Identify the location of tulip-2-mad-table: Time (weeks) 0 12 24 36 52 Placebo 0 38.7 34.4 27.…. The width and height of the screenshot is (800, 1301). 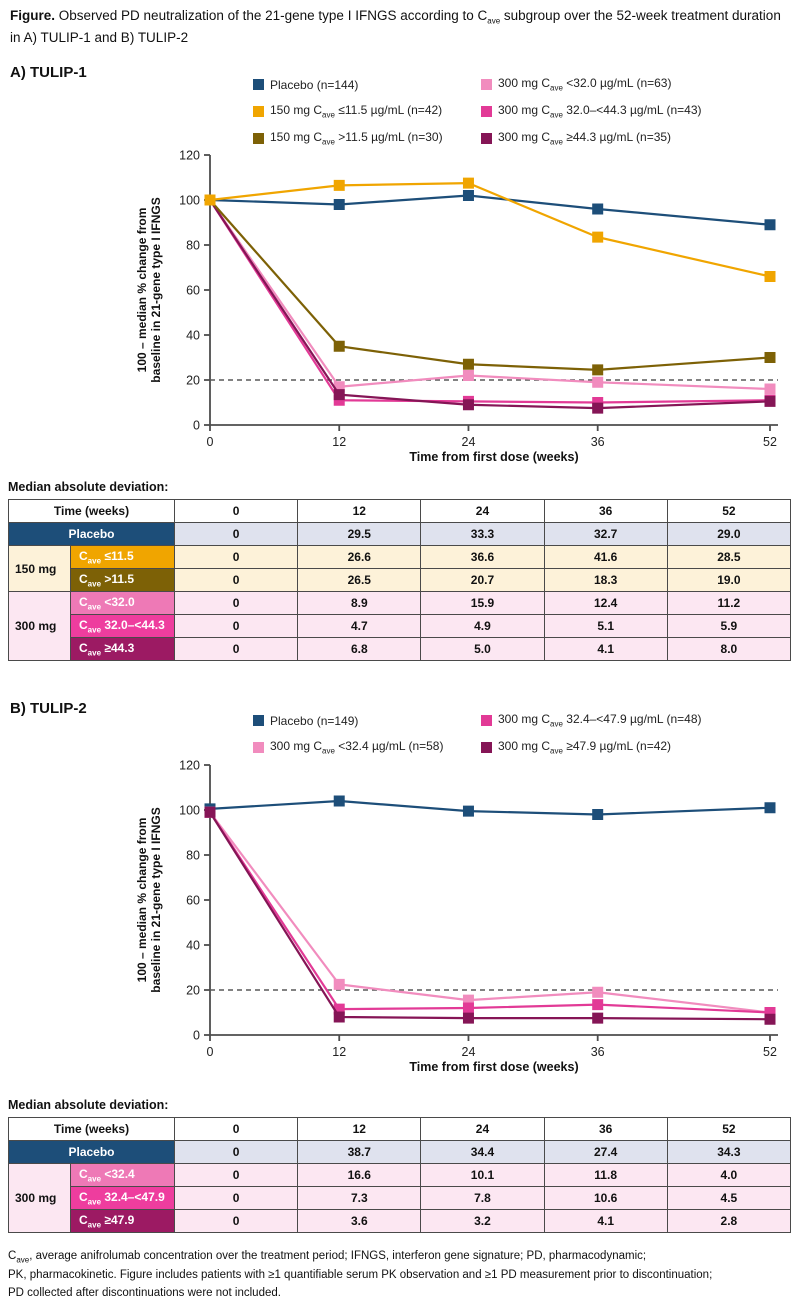
(400, 1175).